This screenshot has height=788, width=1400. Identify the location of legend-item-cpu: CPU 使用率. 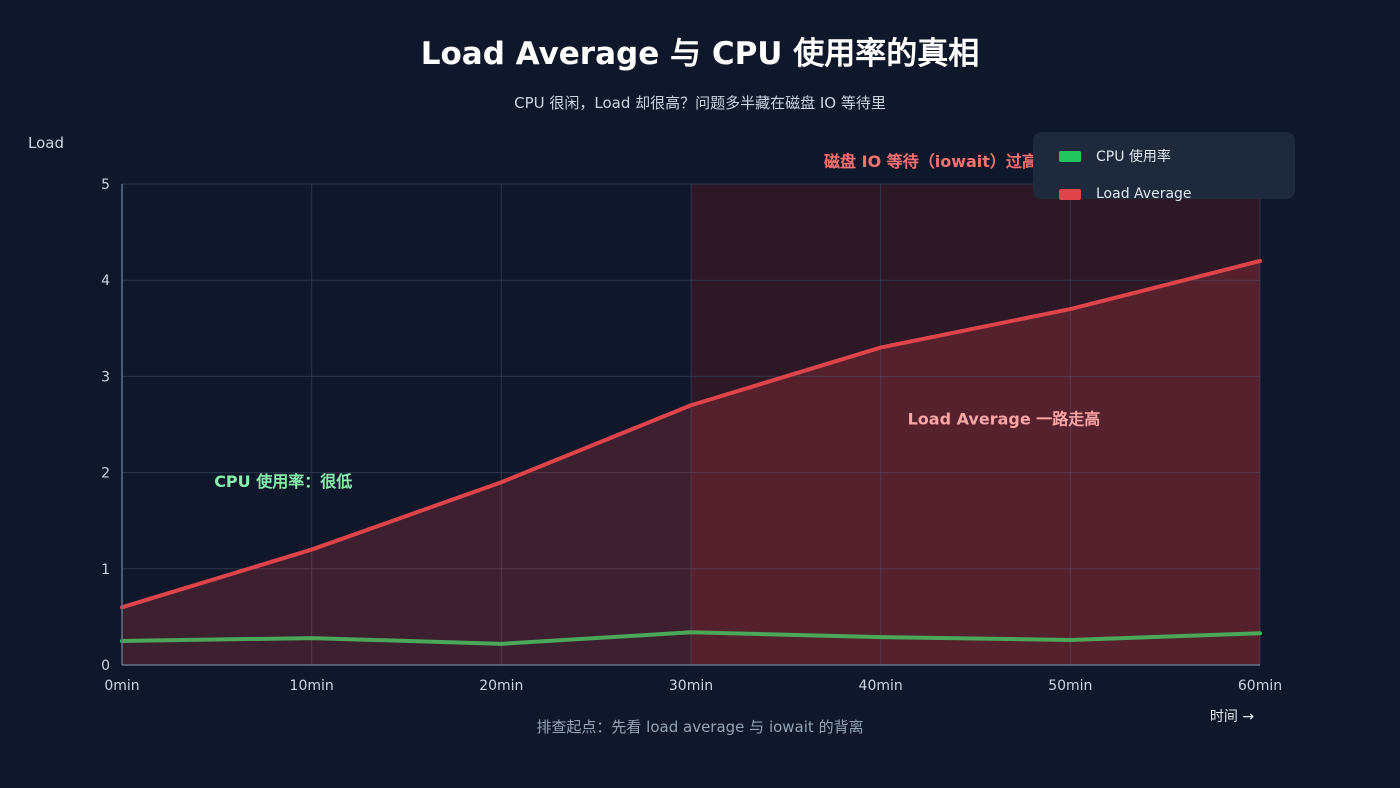
(1115, 156).